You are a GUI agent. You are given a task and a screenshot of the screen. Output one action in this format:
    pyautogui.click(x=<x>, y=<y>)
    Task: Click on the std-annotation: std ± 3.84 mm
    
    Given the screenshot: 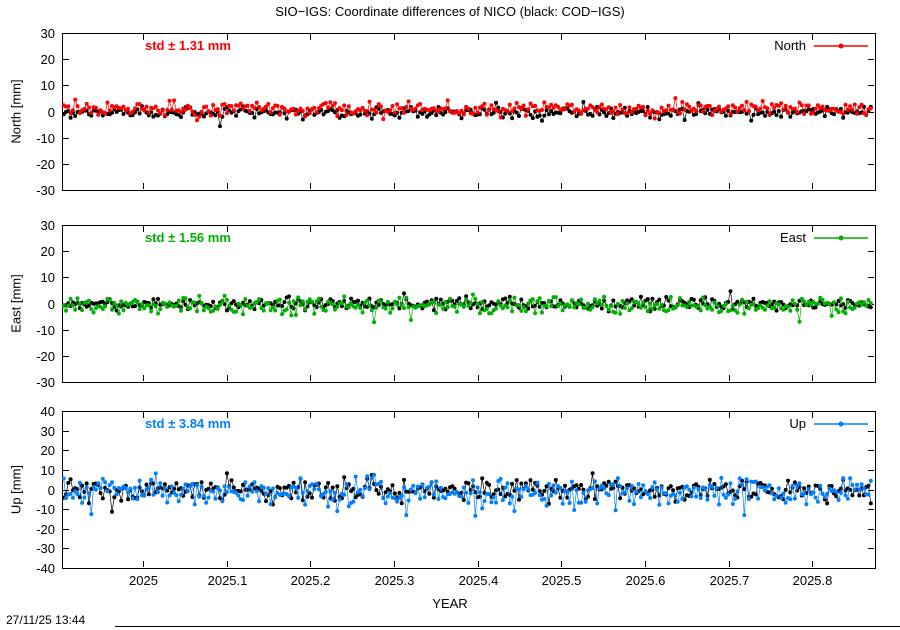 What is the action you would take?
    pyautogui.click(x=188, y=423)
    